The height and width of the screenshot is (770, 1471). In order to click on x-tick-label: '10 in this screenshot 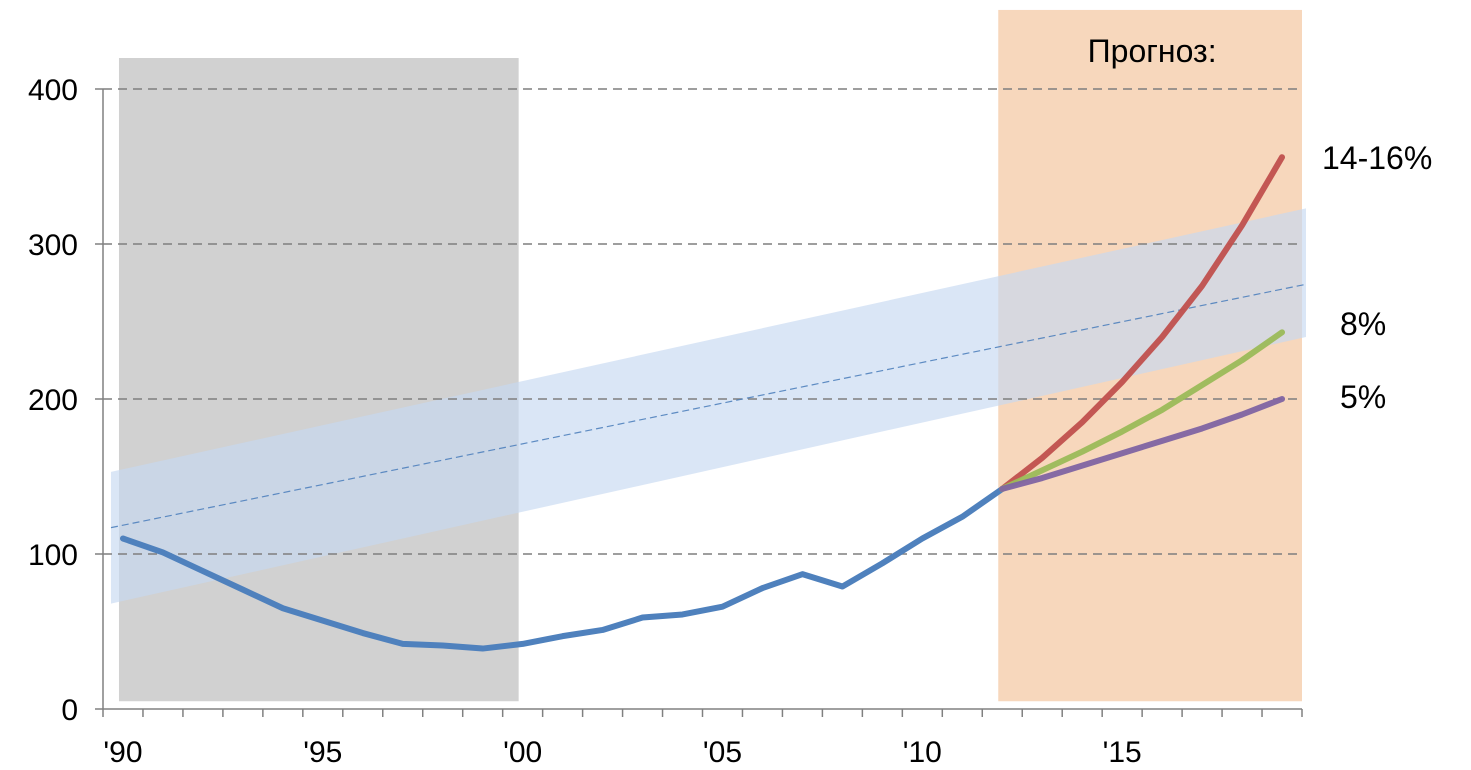, I will do `click(922, 752)`.